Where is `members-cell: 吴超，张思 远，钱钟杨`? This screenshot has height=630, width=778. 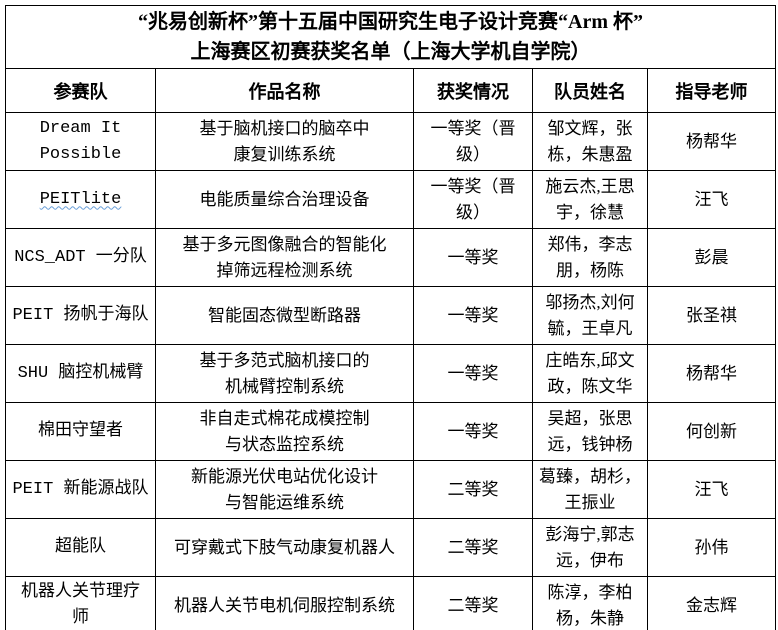
members-cell: 吴超，张思 远，钱钟杨 is located at coordinates (590, 431).